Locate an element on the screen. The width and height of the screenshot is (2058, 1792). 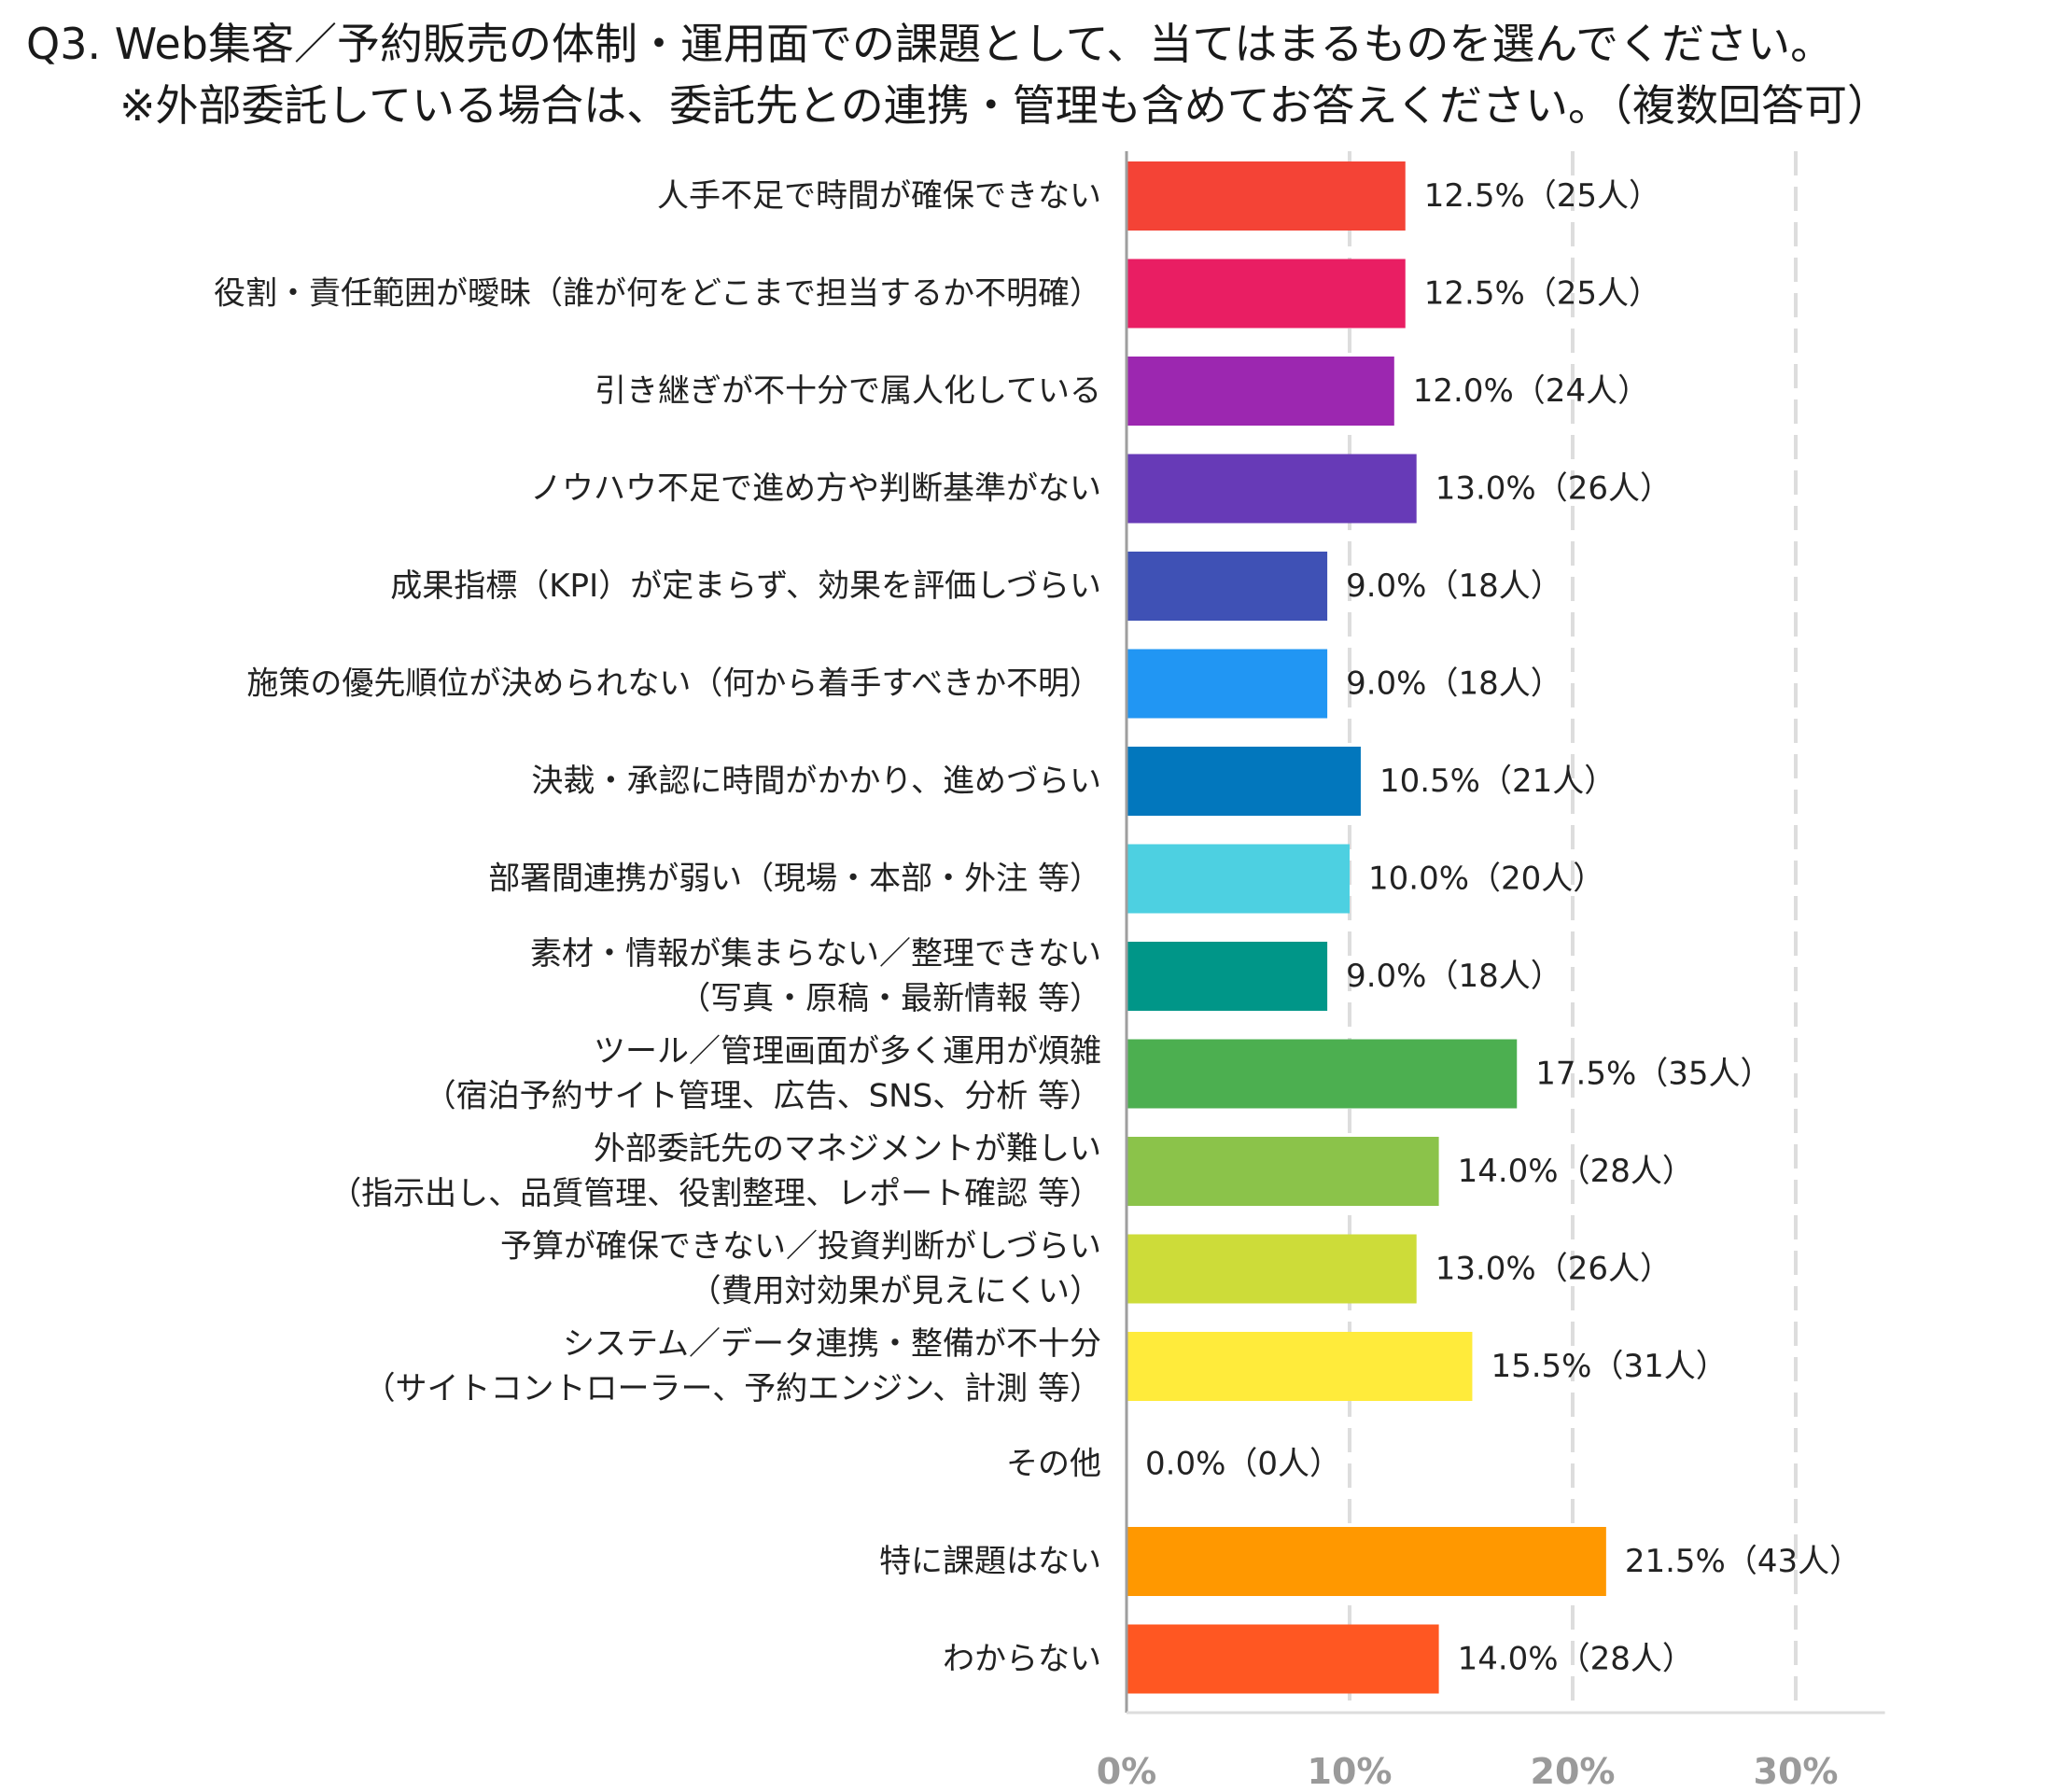
category-label: 特に課題はない is located at coordinates (990, 1561).